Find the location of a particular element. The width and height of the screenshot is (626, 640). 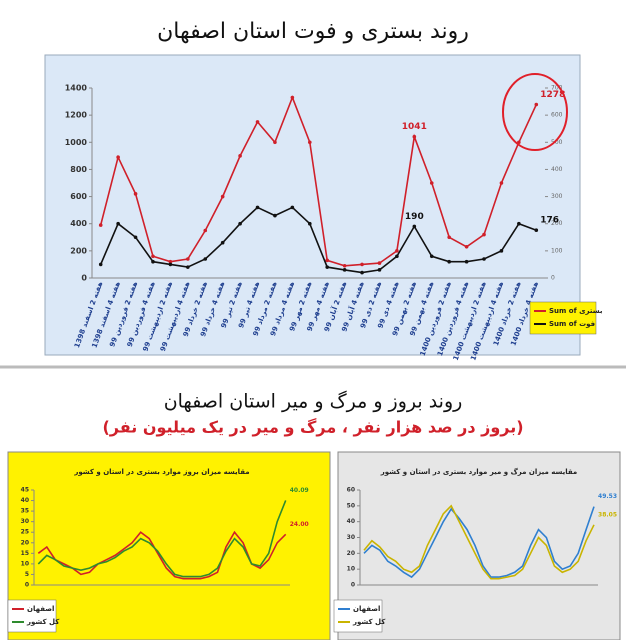

y2-tick-label: 700 is located at coordinates (557, 88).